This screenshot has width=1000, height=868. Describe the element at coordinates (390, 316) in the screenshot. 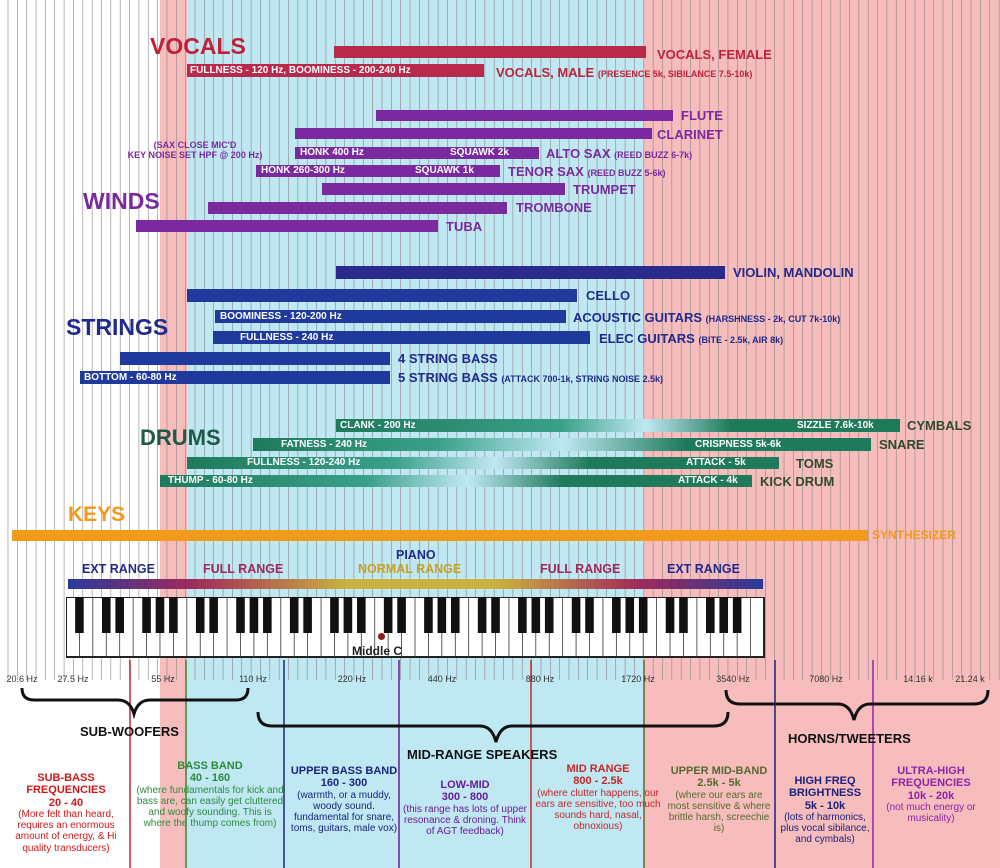

I see `bar-acoustic` at that location.